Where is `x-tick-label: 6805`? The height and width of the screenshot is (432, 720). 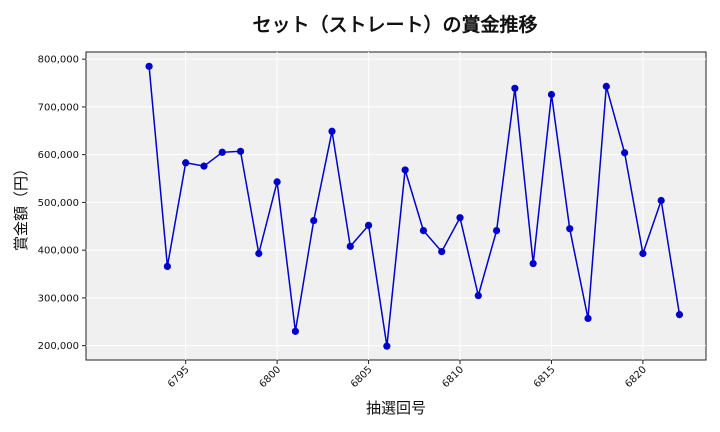
x-tick-label: 6805 is located at coordinates (362, 377).